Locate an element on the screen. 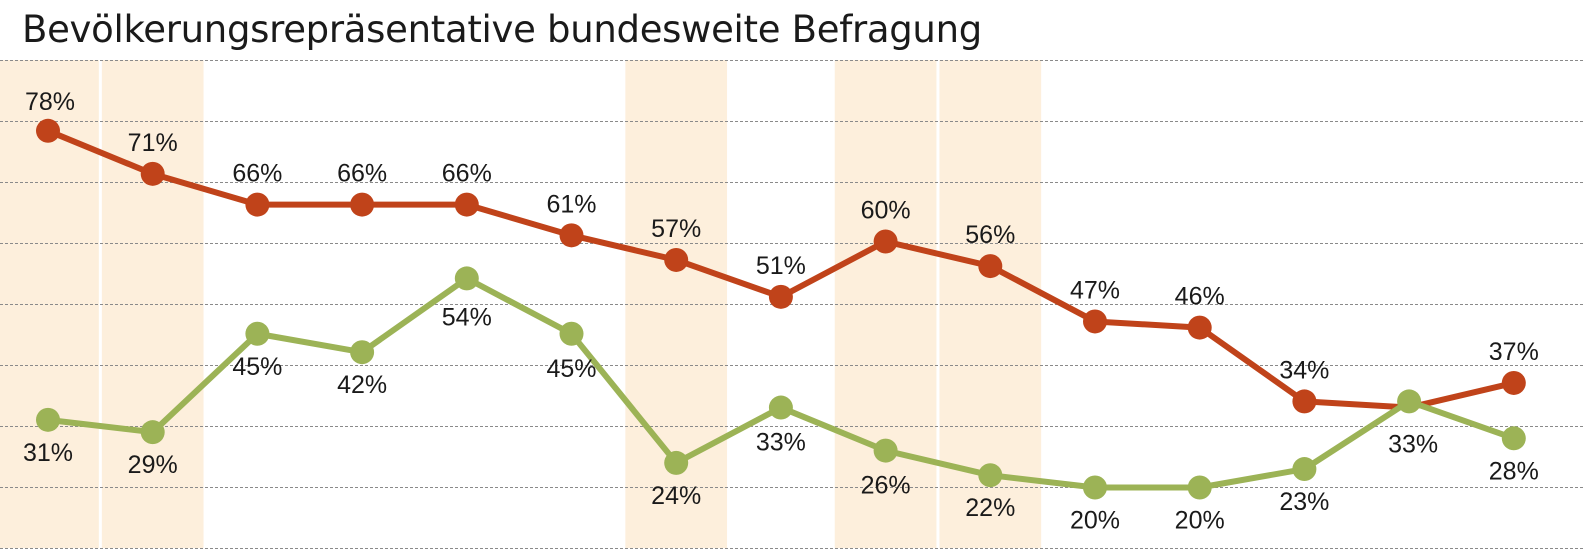  data-label: 29% is located at coordinates (153, 465).